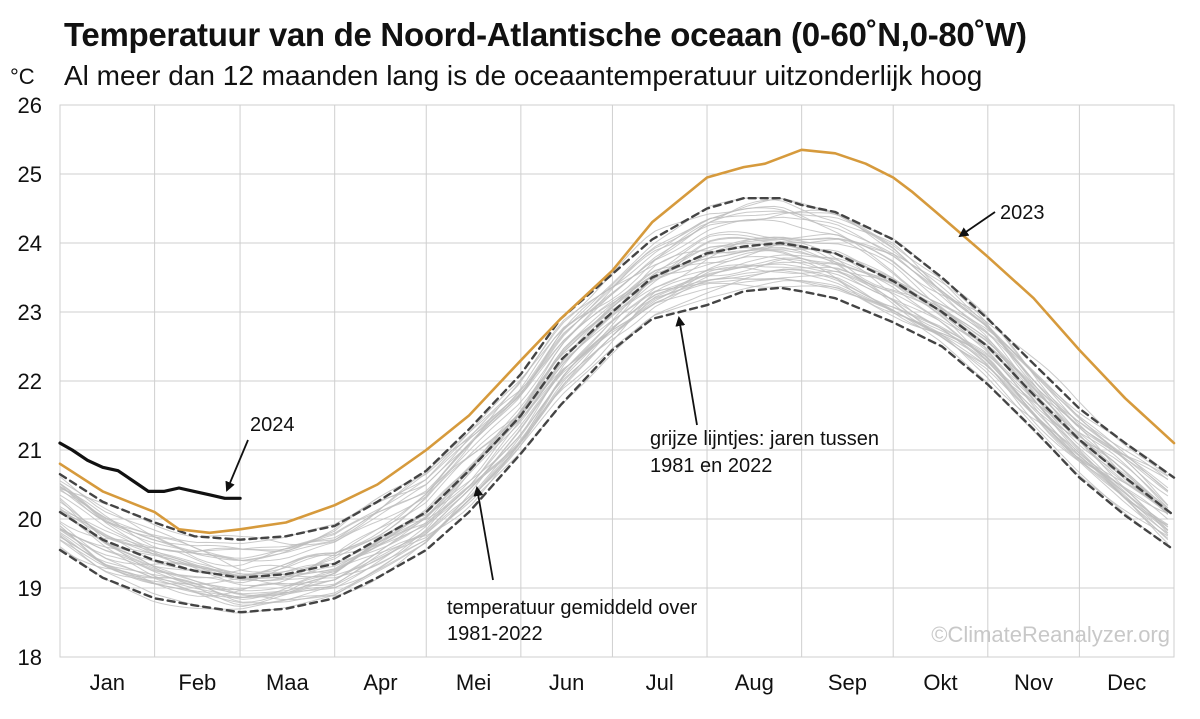 This screenshot has height=719, width=1200. Describe the element at coordinates (660, 682) in the screenshot. I see `x-tick-label: Jul` at that location.